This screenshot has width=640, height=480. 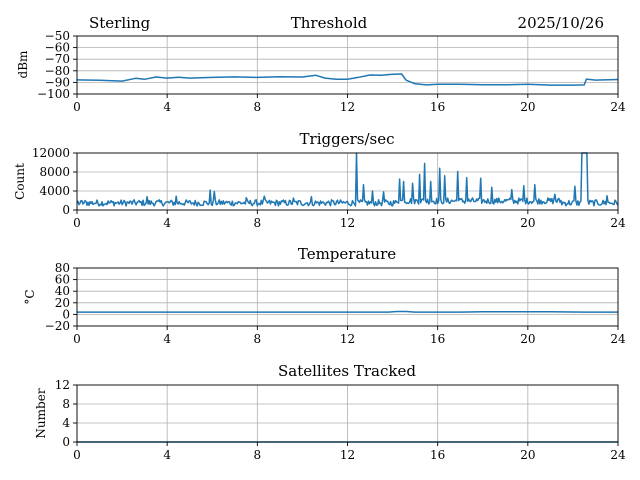 What do you see at coordinates (77, 339) in the screenshot?
I see `temperature-xtick-label: 0` at bounding box center [77, 339].